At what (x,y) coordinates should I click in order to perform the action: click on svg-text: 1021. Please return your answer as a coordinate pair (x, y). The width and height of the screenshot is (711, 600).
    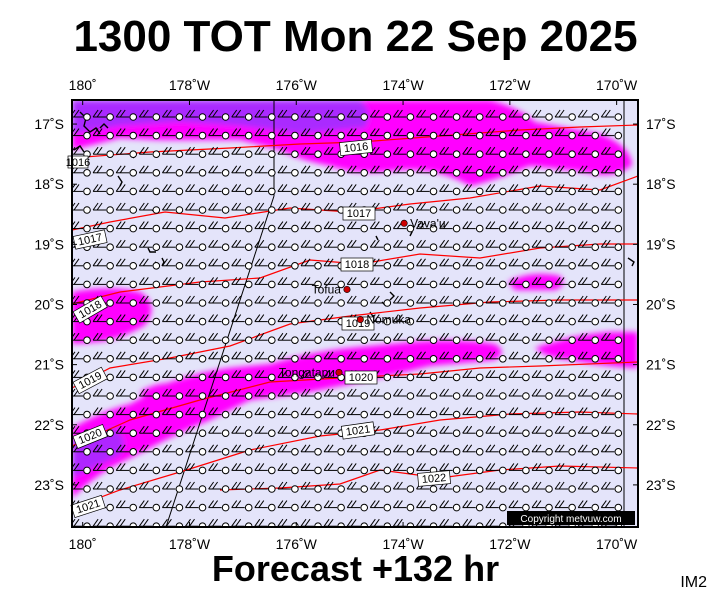
    Looking at the image, I should click on (358, 430).